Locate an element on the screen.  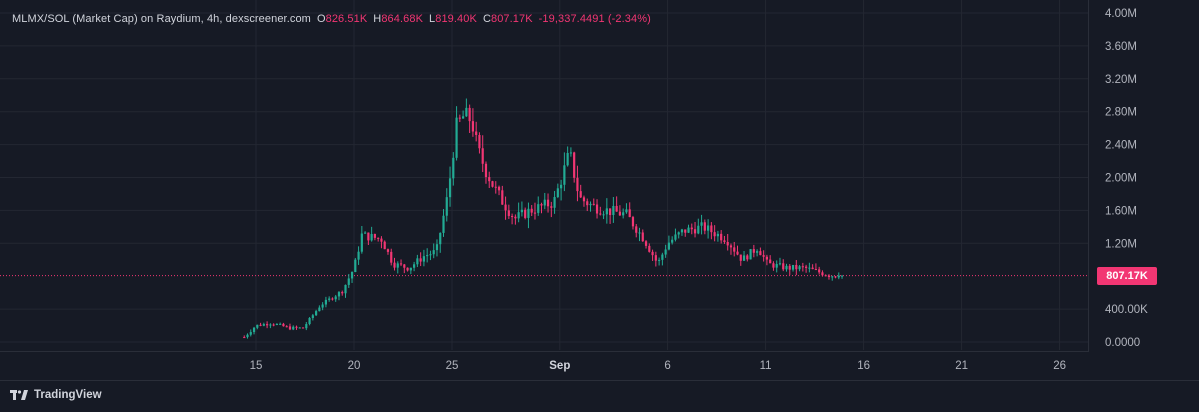
legend-close-label: C is located at coordinates (486, 19).